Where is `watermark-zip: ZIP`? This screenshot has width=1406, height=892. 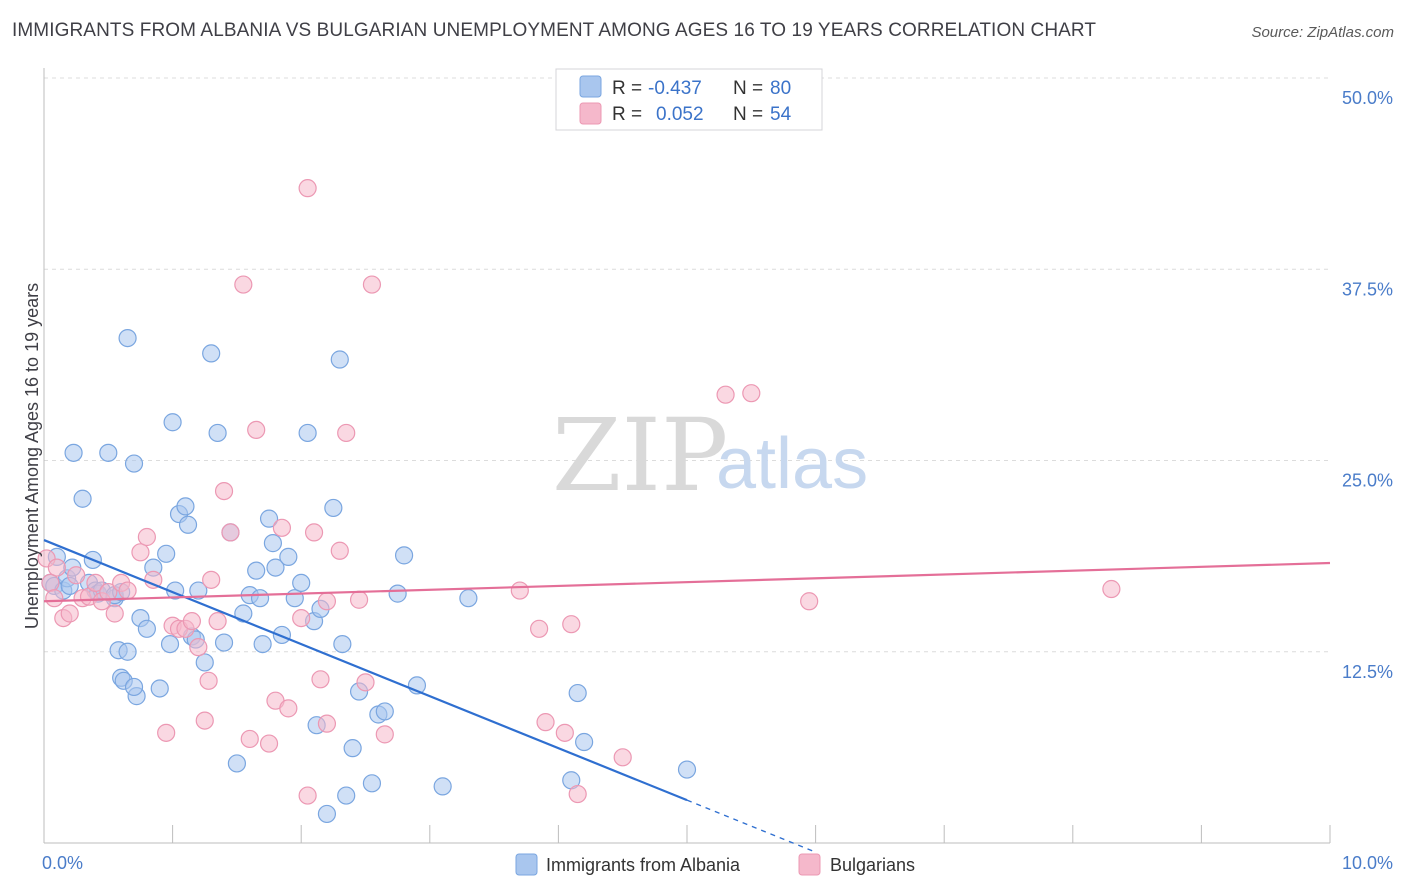
watermark-zip: ZIP is located at coordinates (640, 455).